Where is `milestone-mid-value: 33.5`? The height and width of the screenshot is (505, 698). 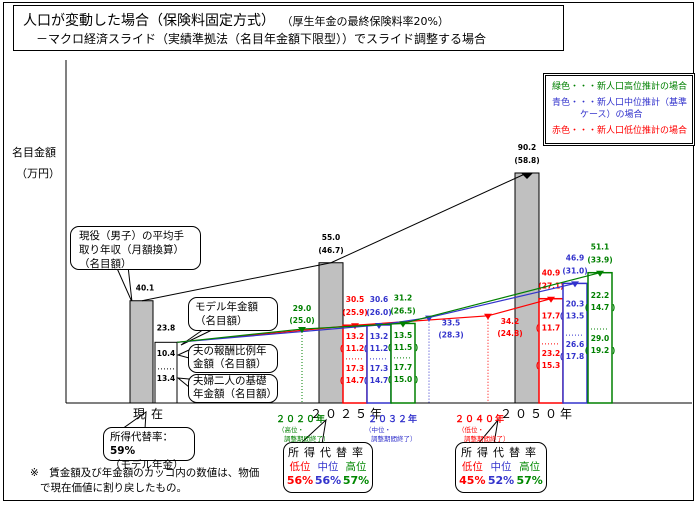 milestone-mid-value: 33.5 is located at coordinates (451, 323).